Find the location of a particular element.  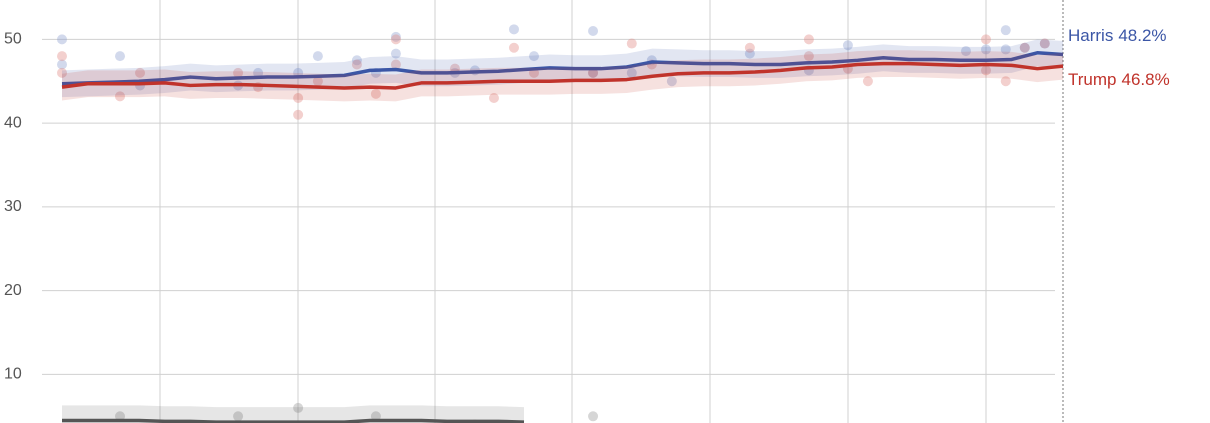

y-tick-label: 40 is located at coordinates (13, 122).